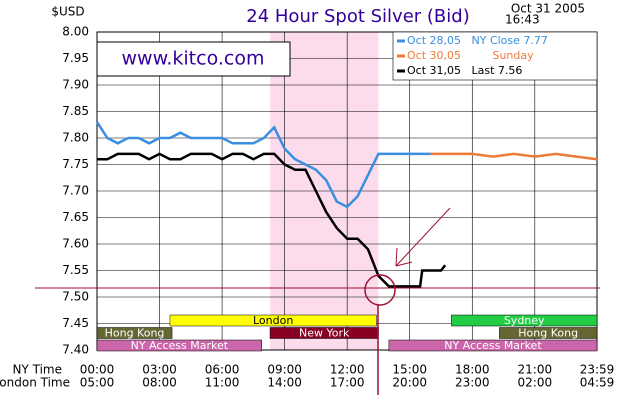 The image size is (630, 400). Describe the element at coordinates (75, 270) in the screenshot. I see `y-tick-label: 7.55` at that location.